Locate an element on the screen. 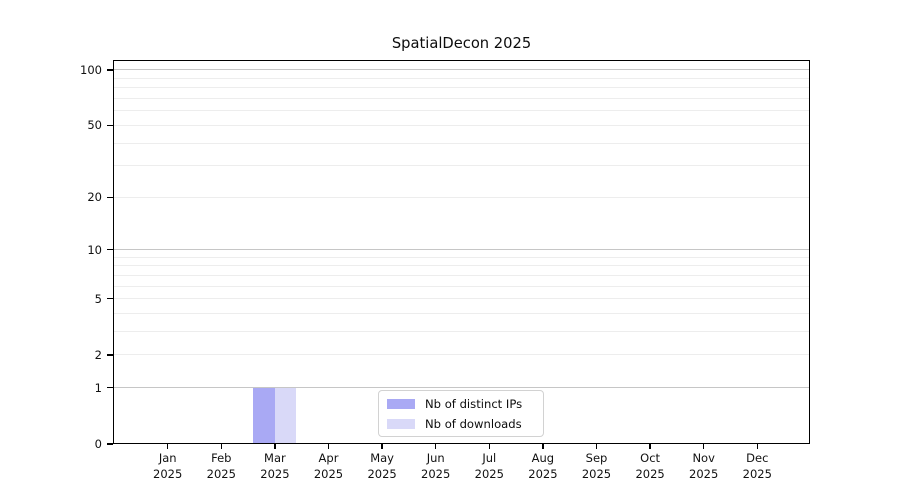 Image resolution: width=900 pixels, height=500 pixels. x-tick-label-10: Nov 2025 is located at coordinates (704, 466).